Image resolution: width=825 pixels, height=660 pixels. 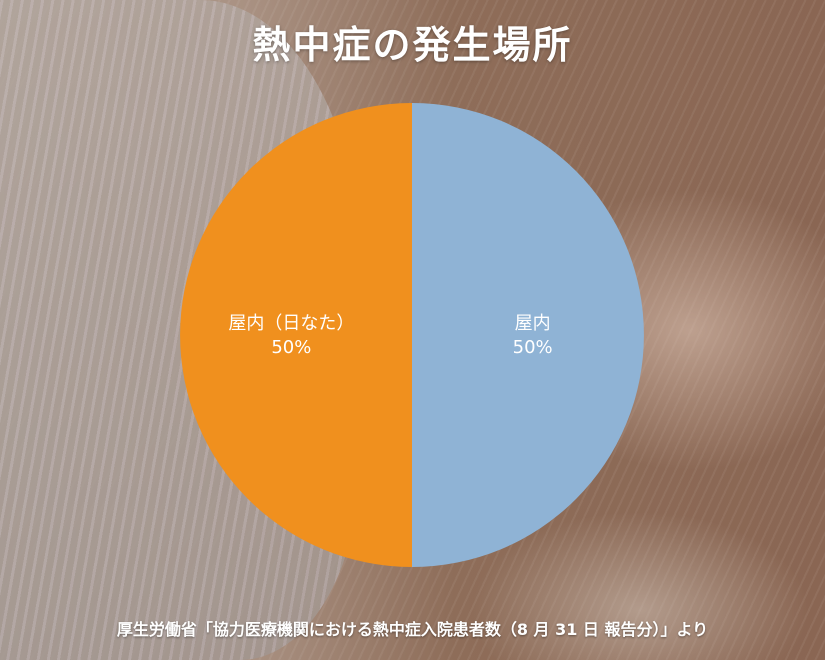 I want to click on slice-label-2: 屋内（日なた）, so click(x=291, y=323).